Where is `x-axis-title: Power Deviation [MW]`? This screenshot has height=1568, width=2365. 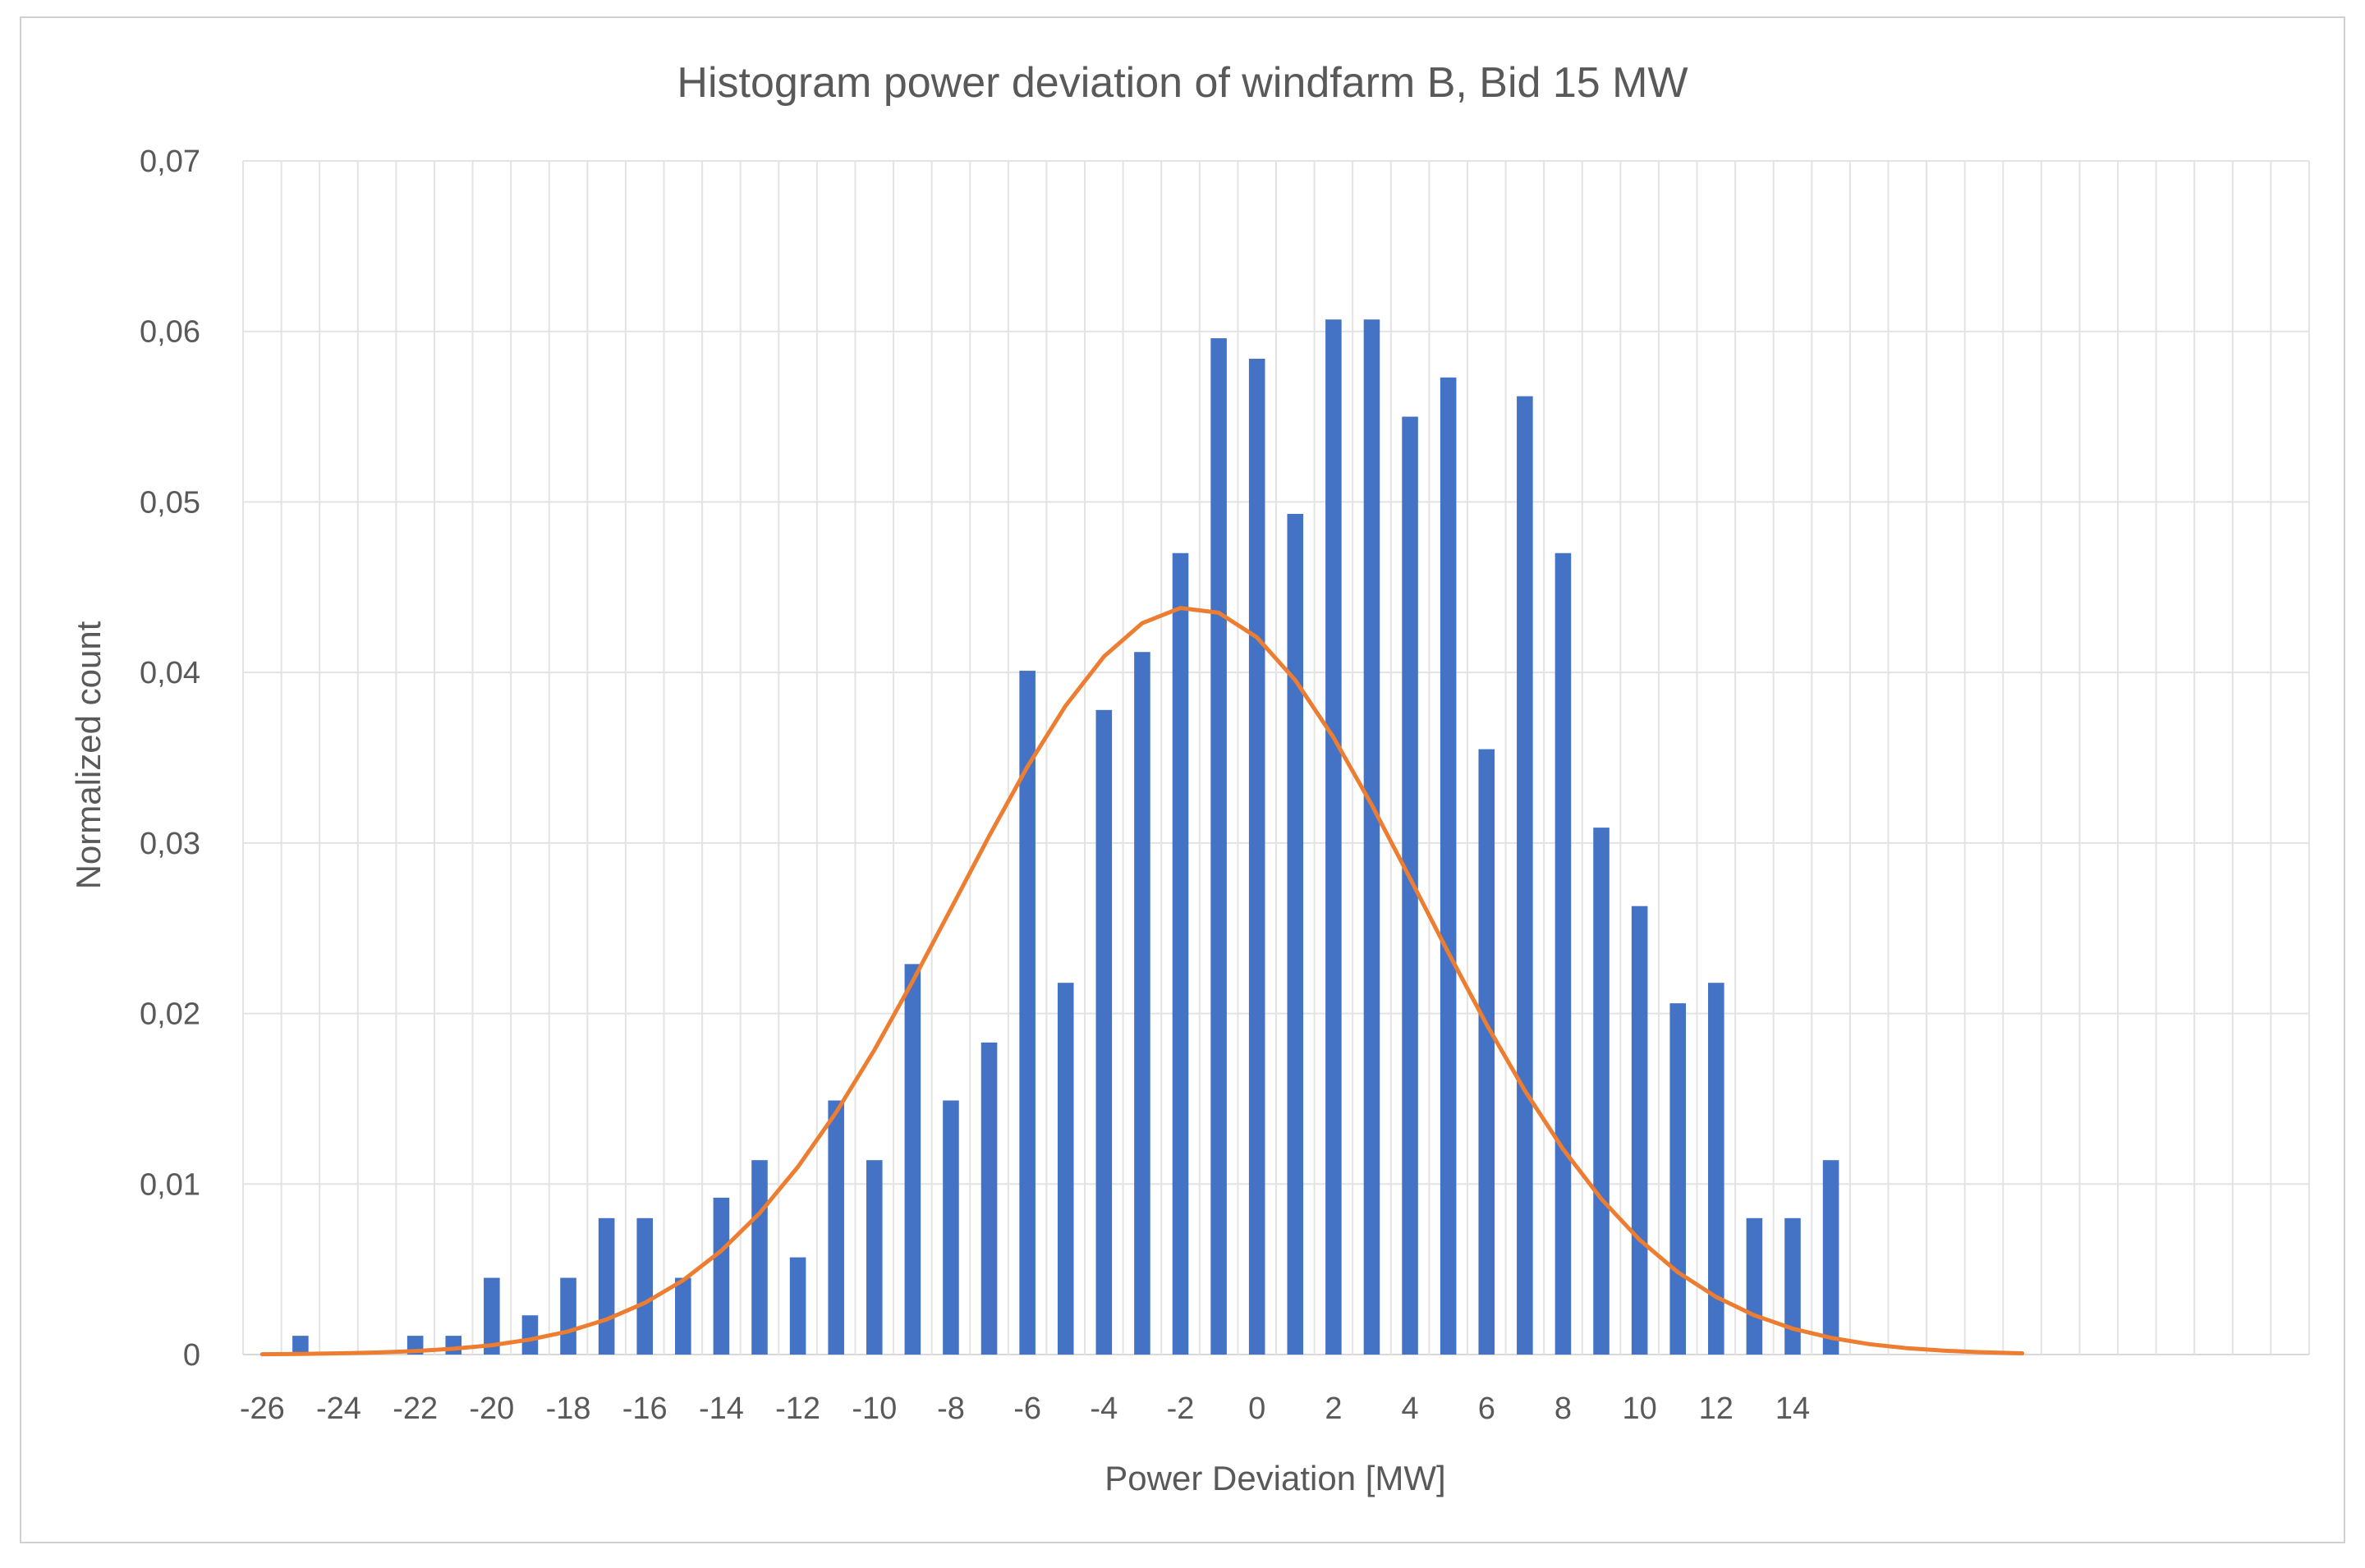
x-axis-title: Power Deviation [MW] is located at coordinates (1274, 1478).